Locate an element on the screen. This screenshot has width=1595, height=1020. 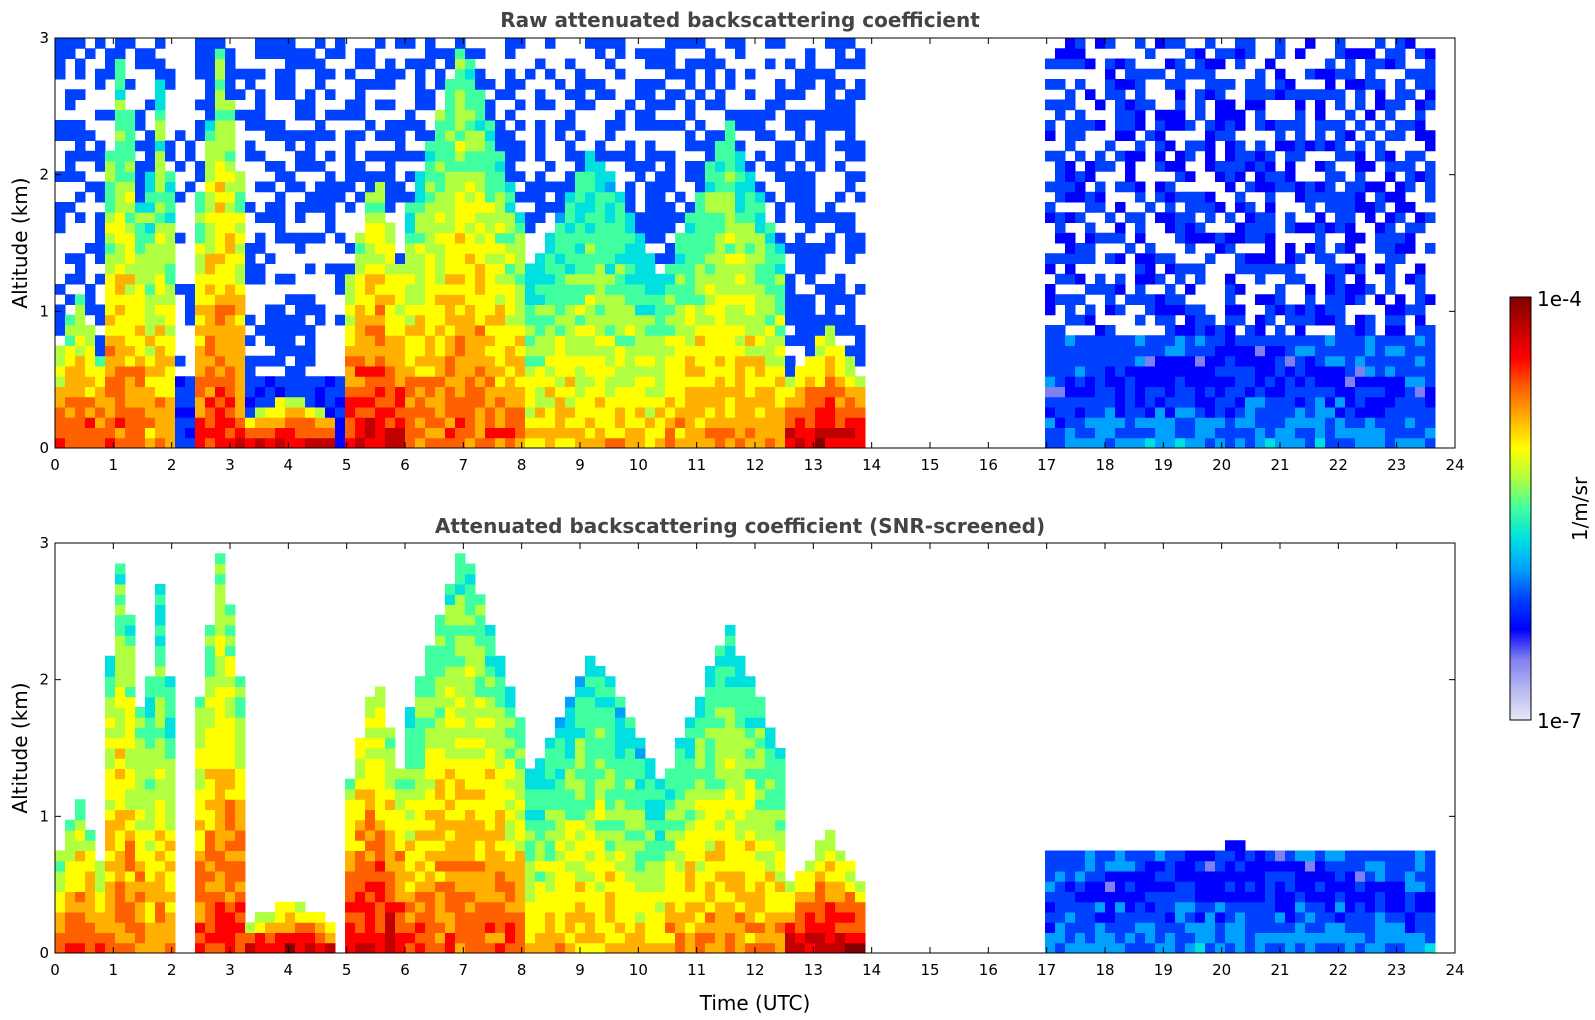
x-tick-label: 11 is located at coordinates (696, 465).